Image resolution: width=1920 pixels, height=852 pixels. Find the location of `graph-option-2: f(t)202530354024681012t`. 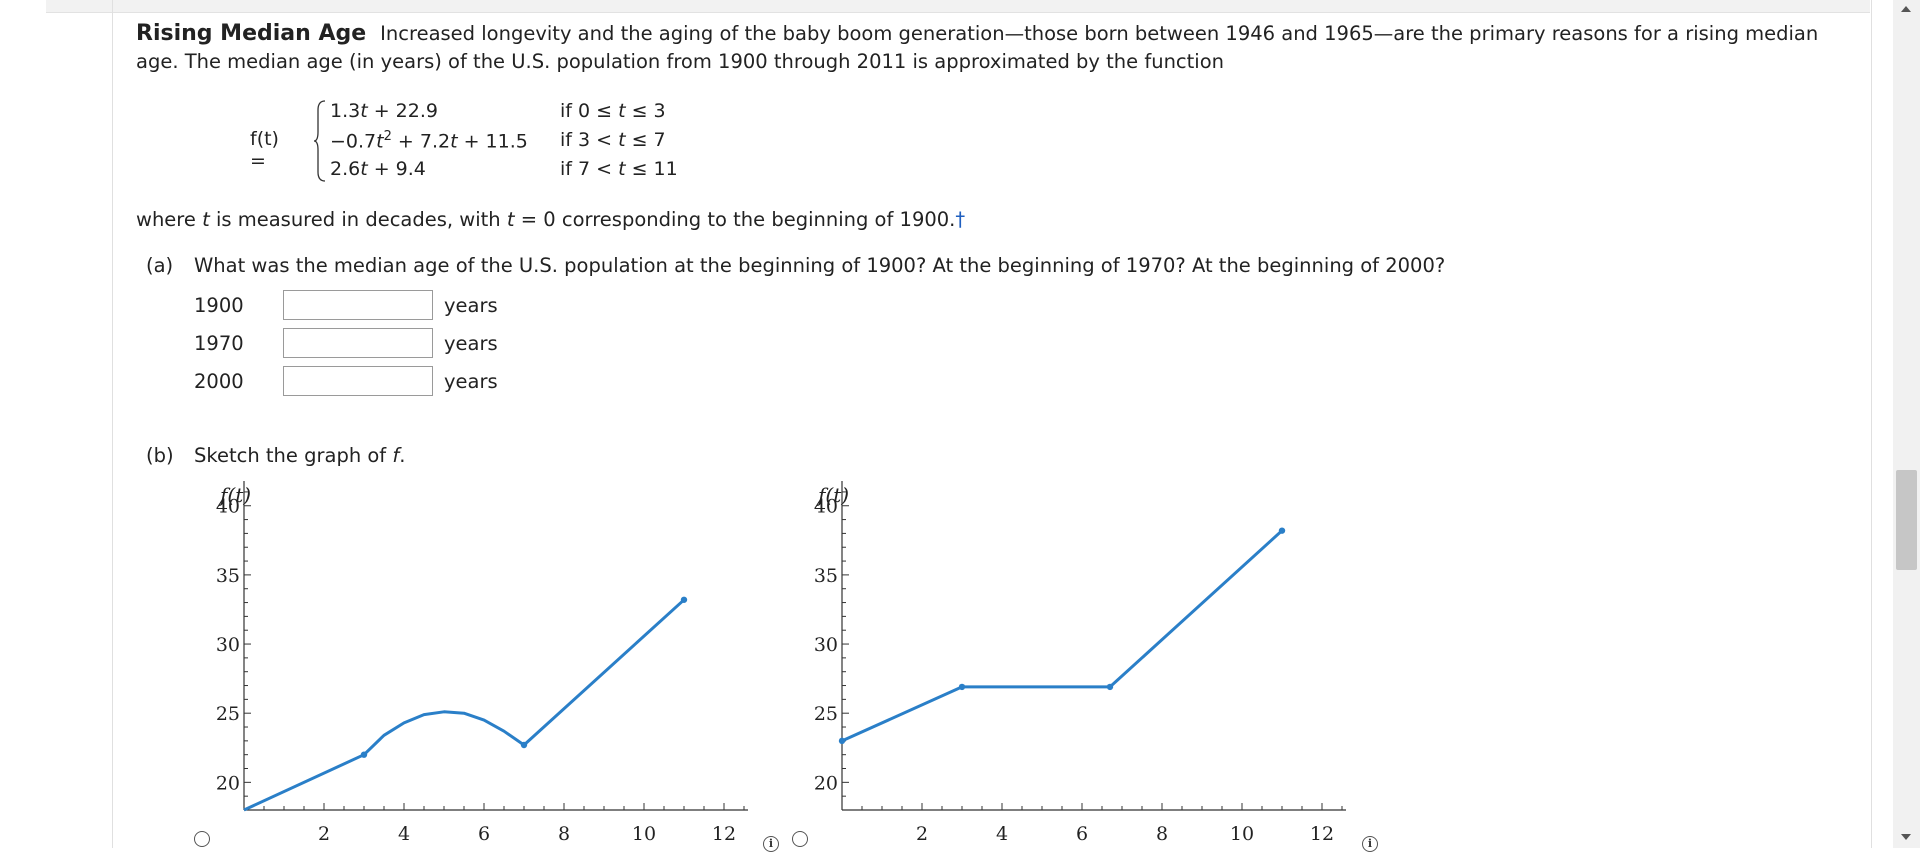

graph-option-2: f(t)202530354024681012t is located at coordinates (1080, 663).